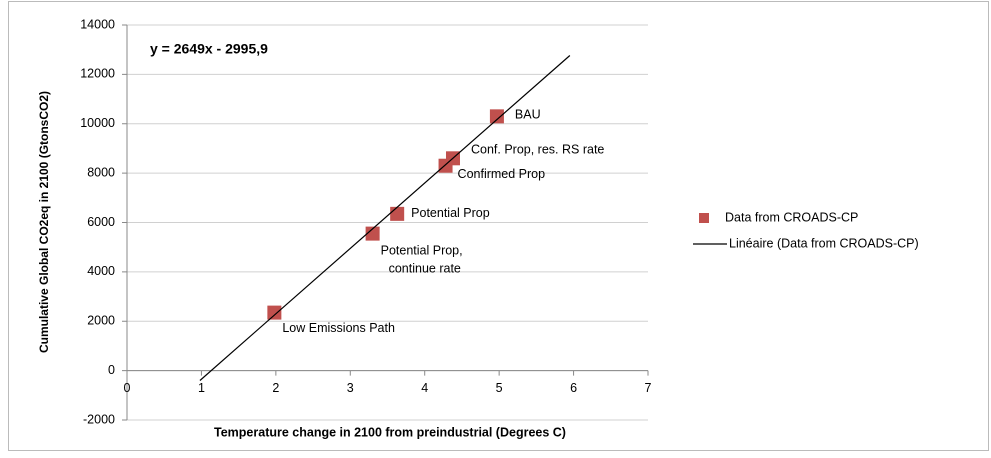  Describe the element at coordinates (97, 74) in the screenshot. I see `y-tick-label: 12000` at that location.